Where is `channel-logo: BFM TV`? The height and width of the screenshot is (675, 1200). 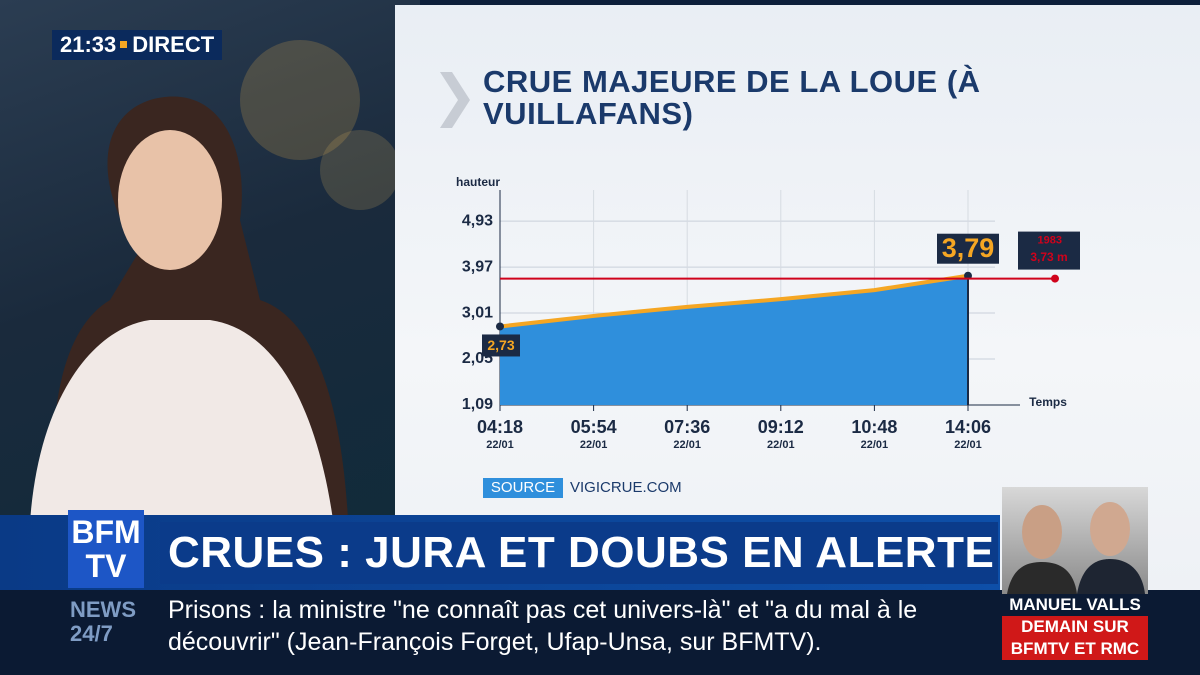 channel-logo: BFM TV is located at coordinates (106, 549).